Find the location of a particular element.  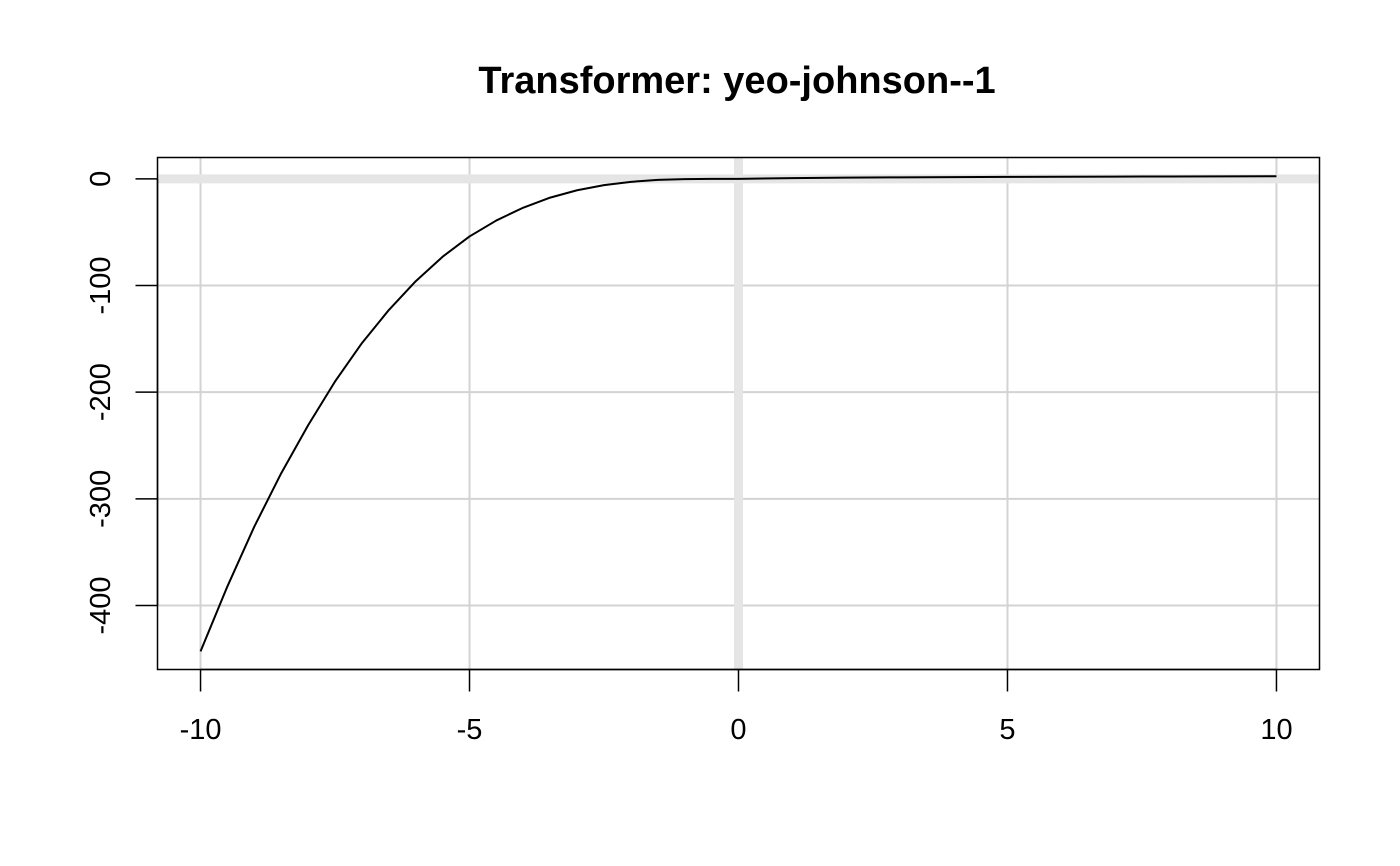

chart-title: Transformer: yeo-johnson--1 is located at coordinates (736, 81).